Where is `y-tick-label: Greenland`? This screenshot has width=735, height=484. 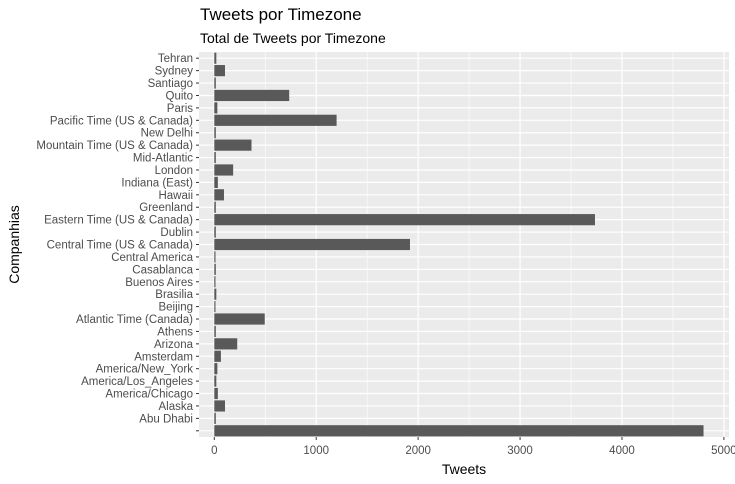 y-tick-label: Greenland is located at coordinates (166, 208).